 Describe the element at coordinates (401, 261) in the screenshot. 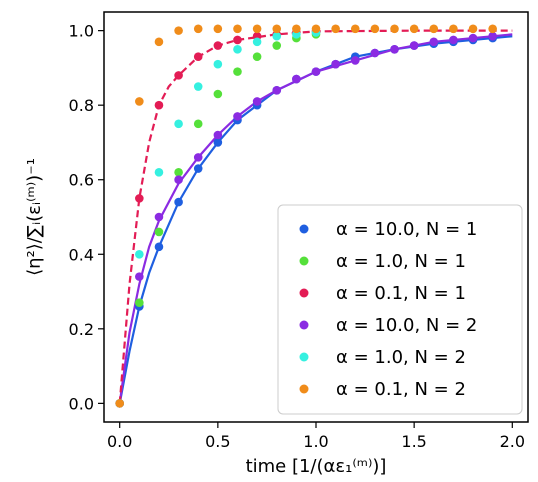

I see `legend-label: α = 1.0, N = 1` at that location.